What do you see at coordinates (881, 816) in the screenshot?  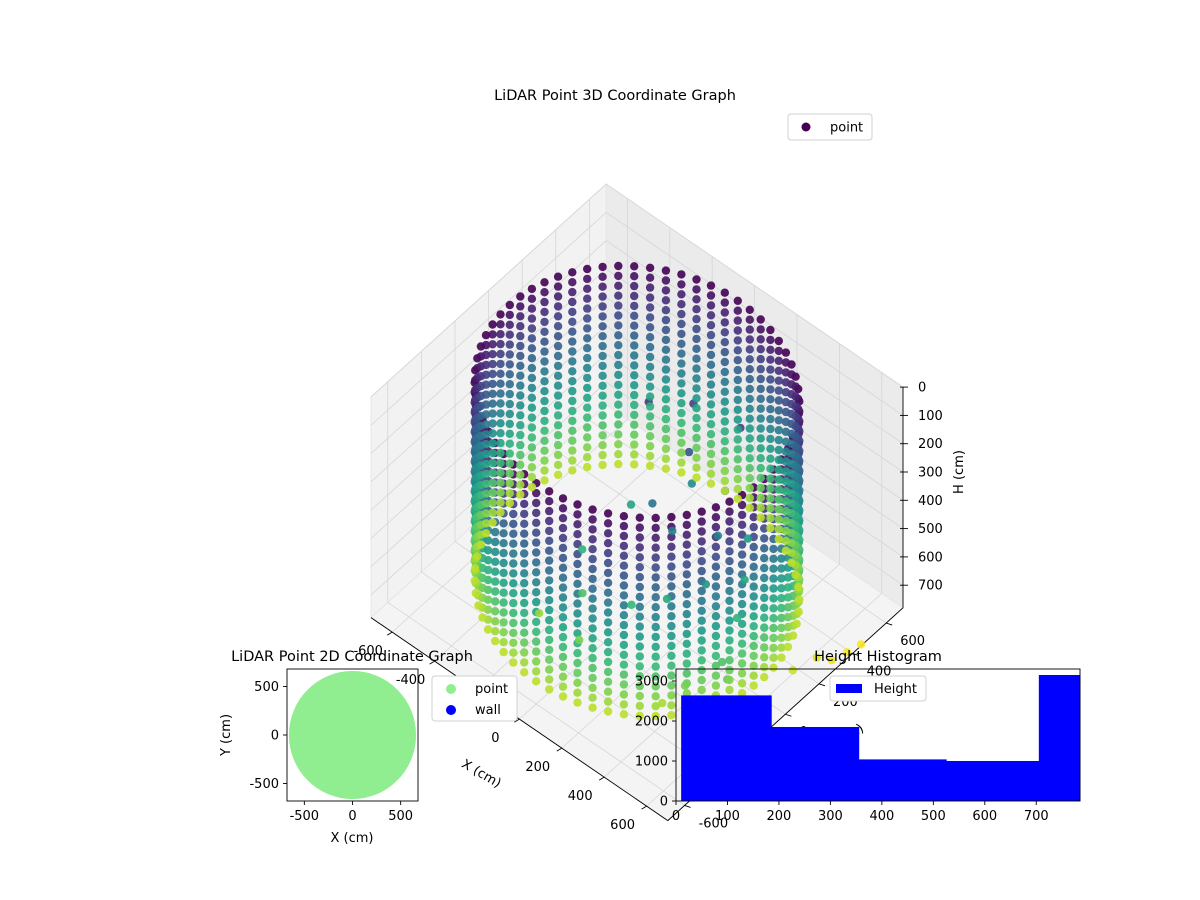 I see `x-tick-label: 400` at bounding box center [881, 816].